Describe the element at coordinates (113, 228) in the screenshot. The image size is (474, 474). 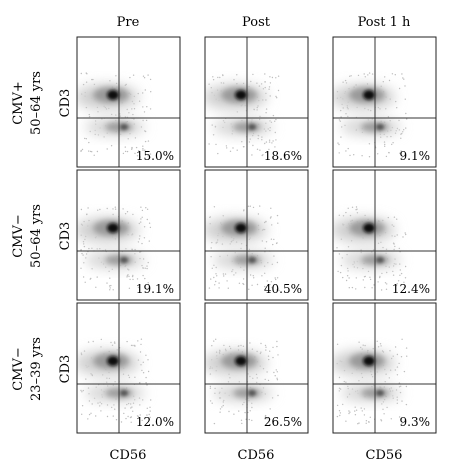
I see `upper-cluster-core` at that location.